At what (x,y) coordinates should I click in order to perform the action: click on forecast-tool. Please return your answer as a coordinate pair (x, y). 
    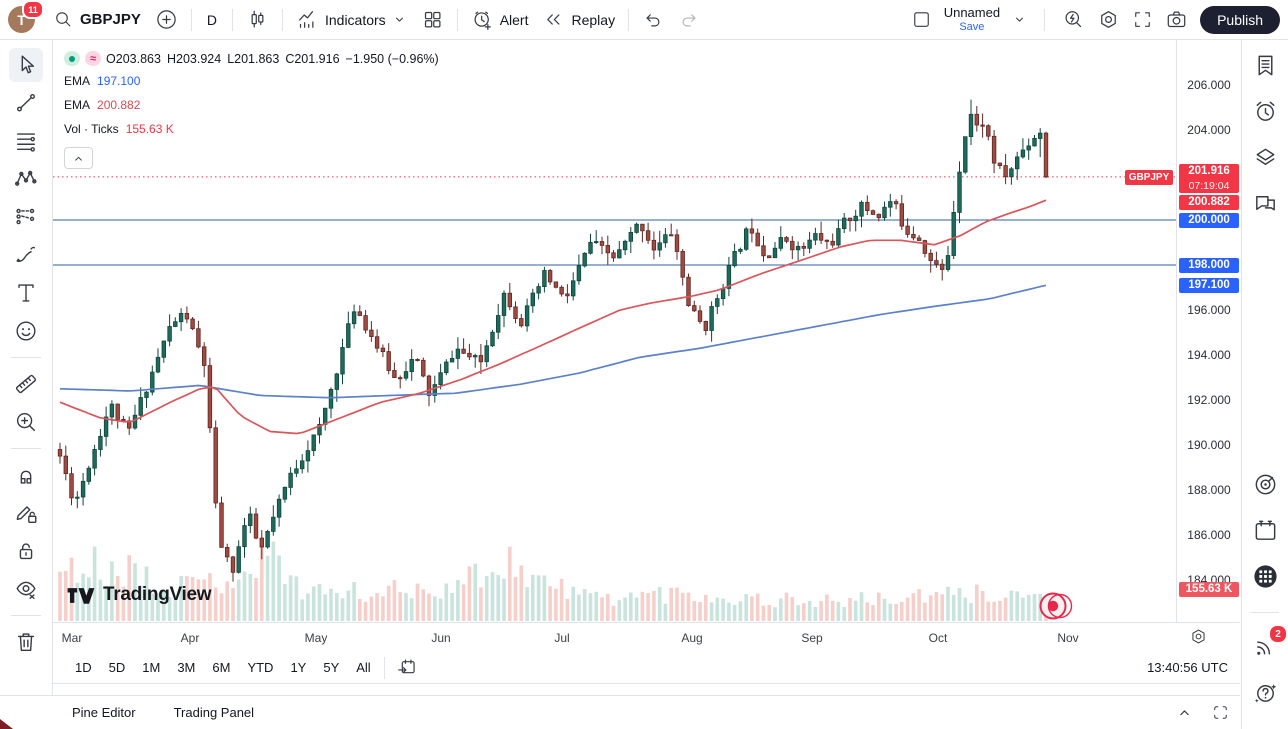
    Looking at the image, I should click on (26, 217).